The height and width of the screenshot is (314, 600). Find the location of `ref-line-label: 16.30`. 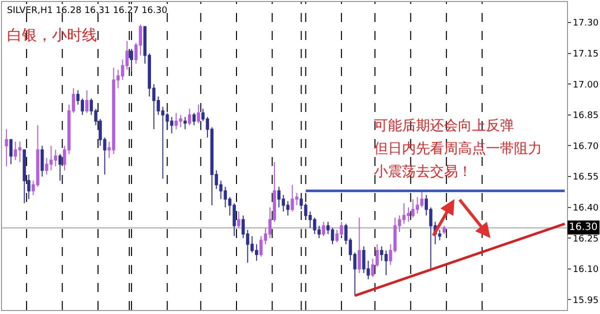

ref-line-label: 16.30 is located at coordinates (583, 227).